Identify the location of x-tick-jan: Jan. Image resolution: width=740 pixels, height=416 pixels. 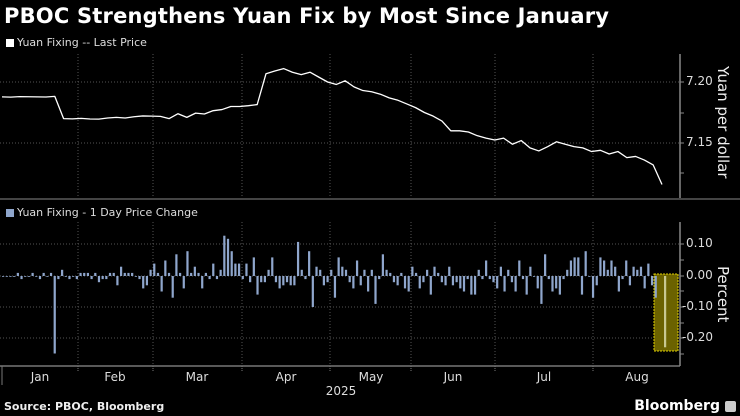
(40, 377).